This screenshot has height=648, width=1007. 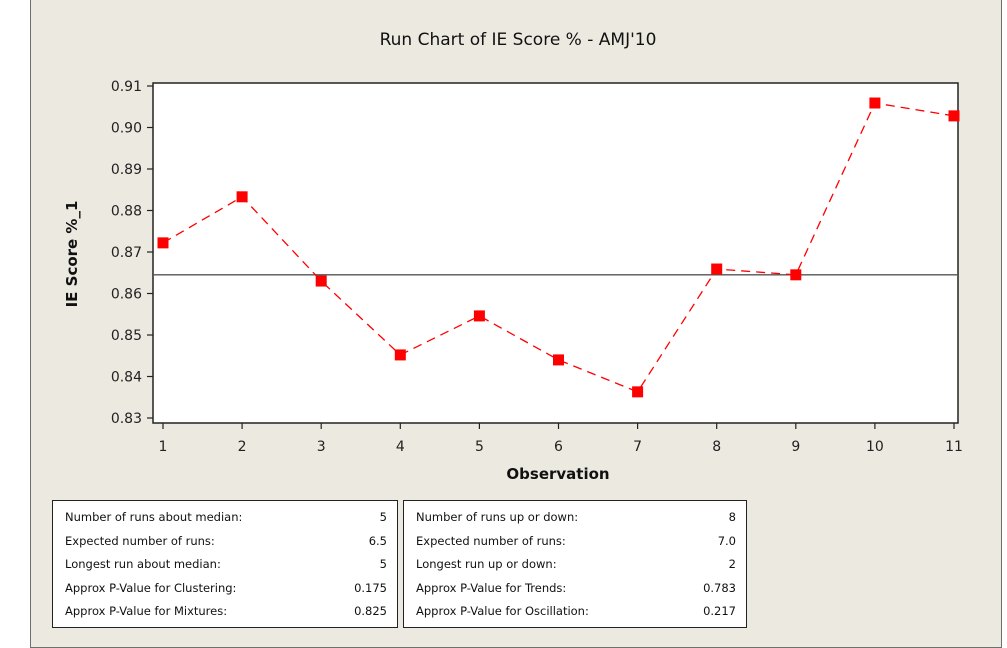 What do you see at coordinates (719, 611) in the screenshot?
I see `stat-value: 0.217` at bounding box center [719, 611].